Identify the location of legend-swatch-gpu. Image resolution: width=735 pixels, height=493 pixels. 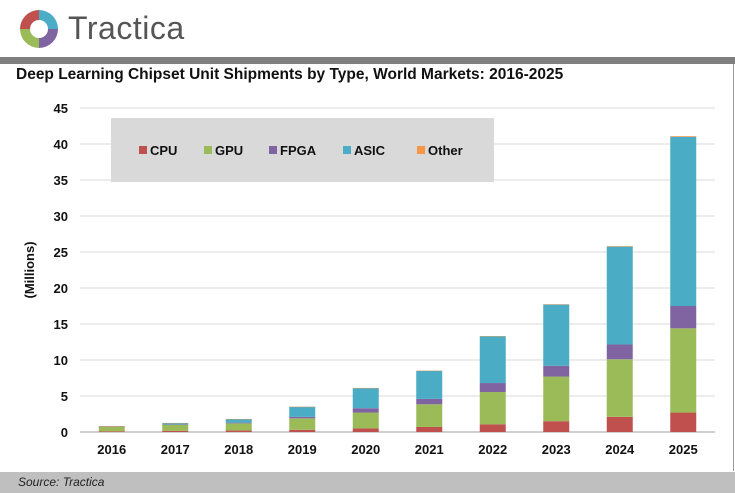
(208, 150).